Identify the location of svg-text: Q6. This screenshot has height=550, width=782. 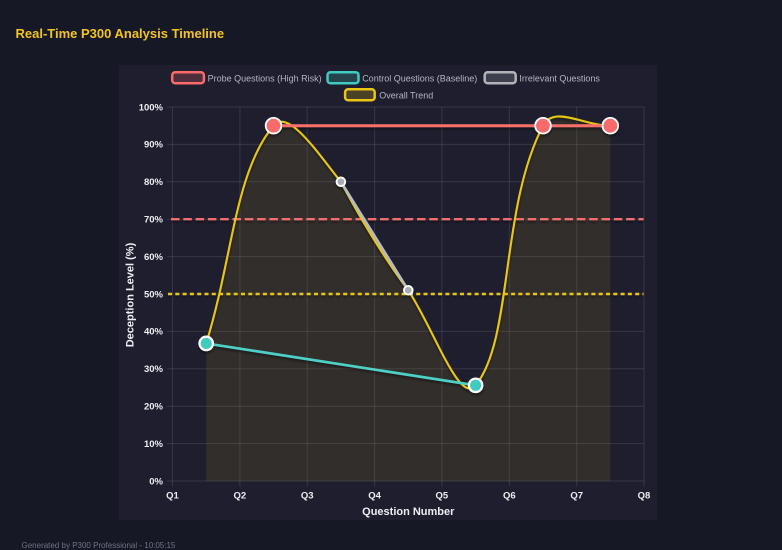
(509, 496).